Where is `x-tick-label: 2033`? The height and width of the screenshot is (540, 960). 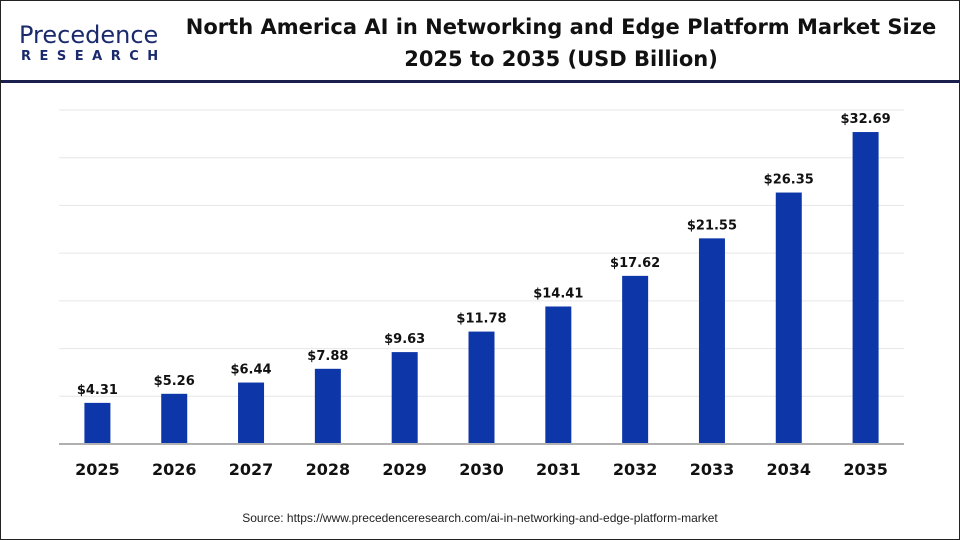
x-tick-label: 2033 is located at coordinates (712, 469).